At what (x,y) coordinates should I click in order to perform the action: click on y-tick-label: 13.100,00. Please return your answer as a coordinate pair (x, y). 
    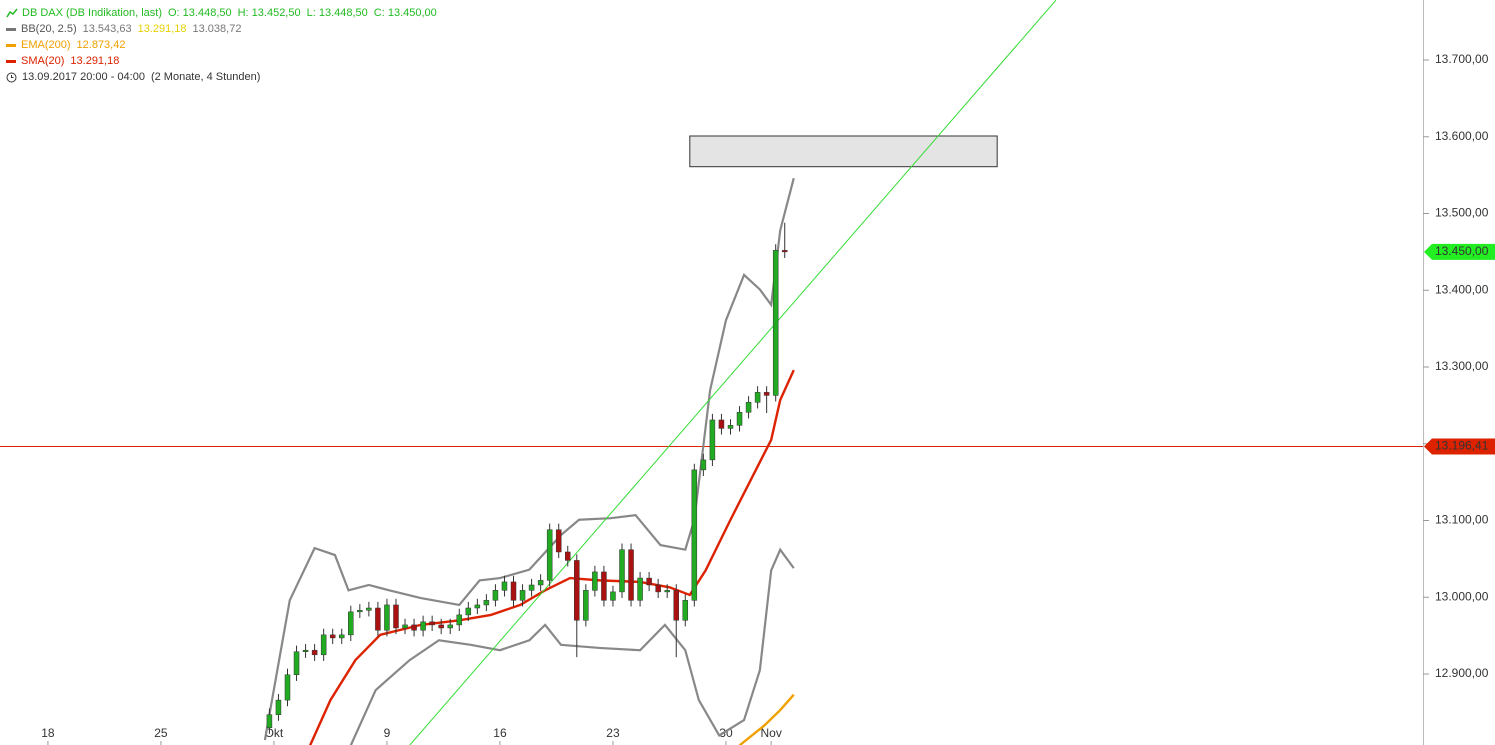
    Looking at the image, I should click on (1462, 520).